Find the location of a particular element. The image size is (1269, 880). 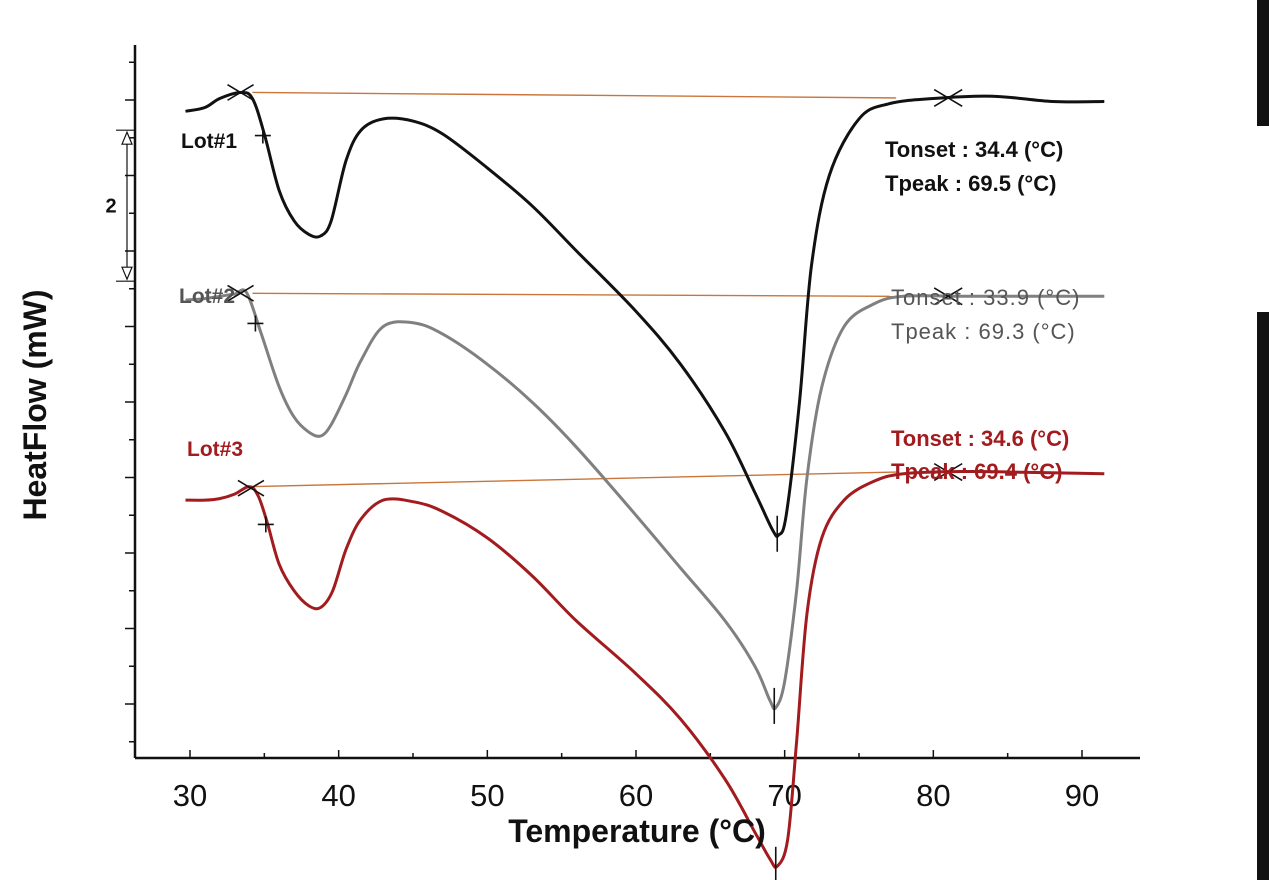

x-tick-label: 40 is located at coordinates (338, 795).